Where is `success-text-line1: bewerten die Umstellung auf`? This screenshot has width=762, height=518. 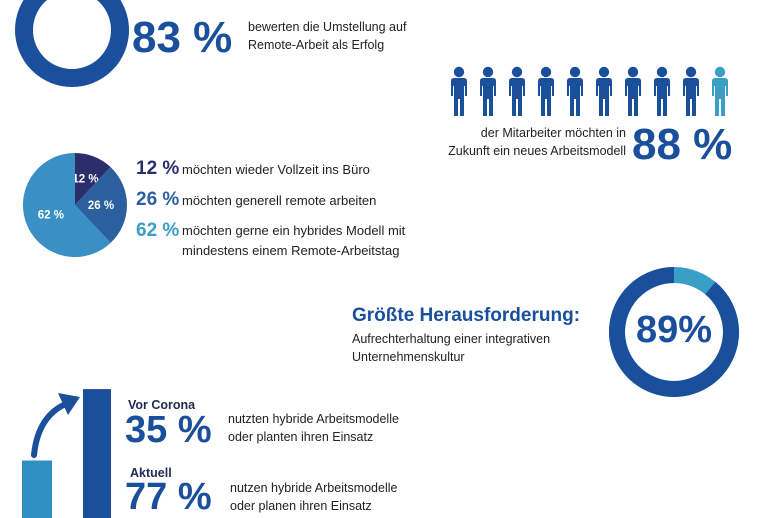
success-text-line1: bewerten die Umstellung auf is located at coordinates (327, 27).